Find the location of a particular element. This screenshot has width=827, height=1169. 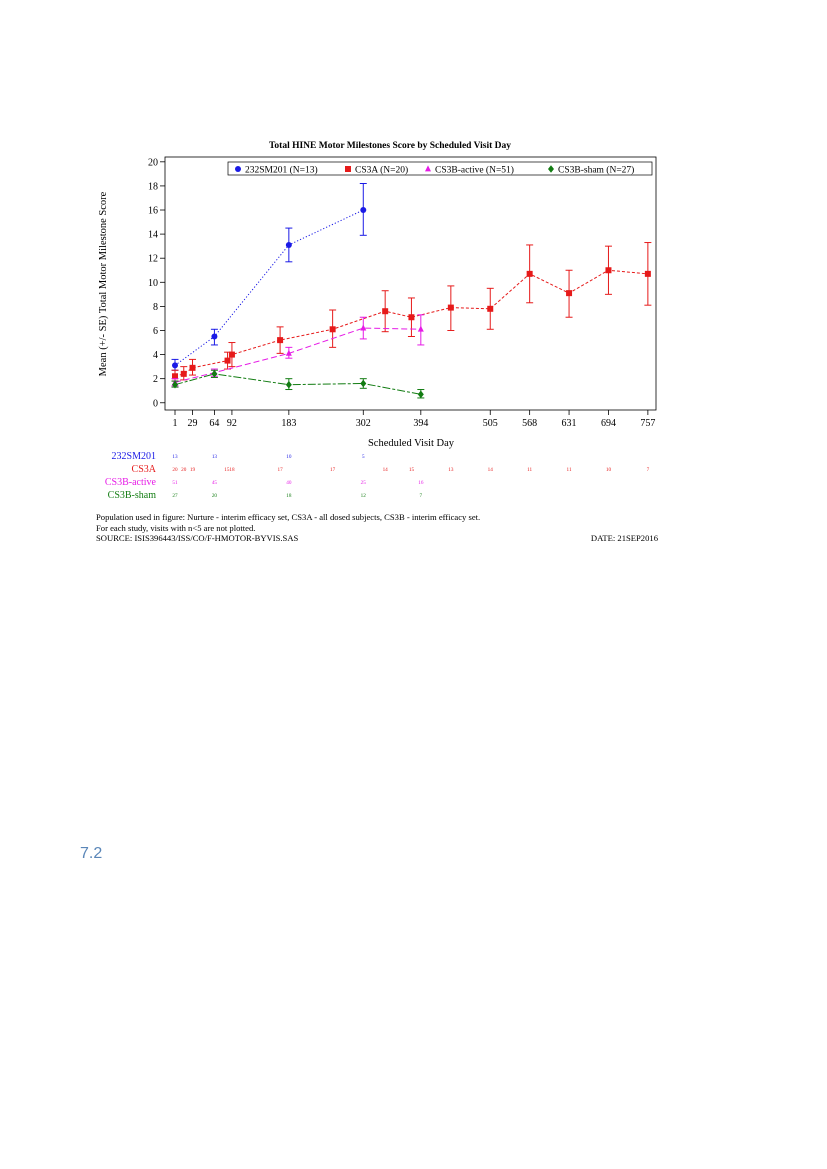

count-row-label: CS3A is located at coordinates (144, 469).